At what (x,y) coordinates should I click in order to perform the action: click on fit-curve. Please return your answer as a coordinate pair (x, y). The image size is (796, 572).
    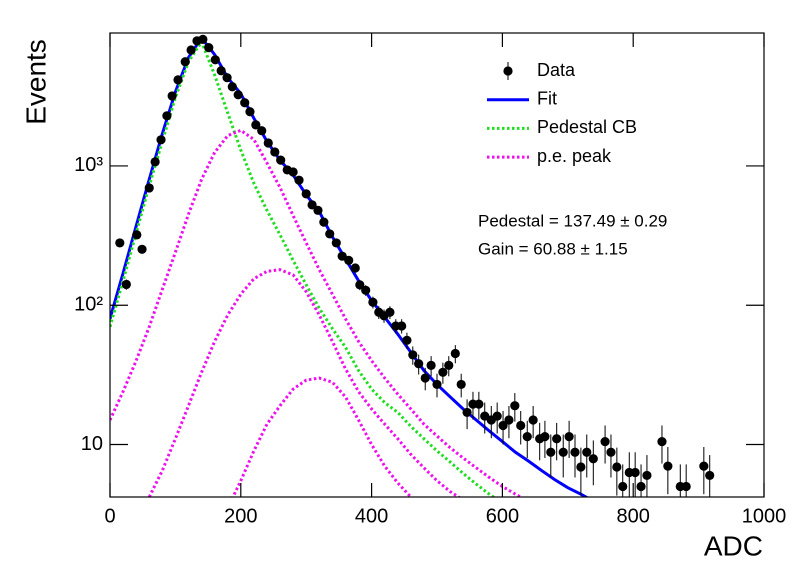
    Looking at the image, I should click on (321, 436).